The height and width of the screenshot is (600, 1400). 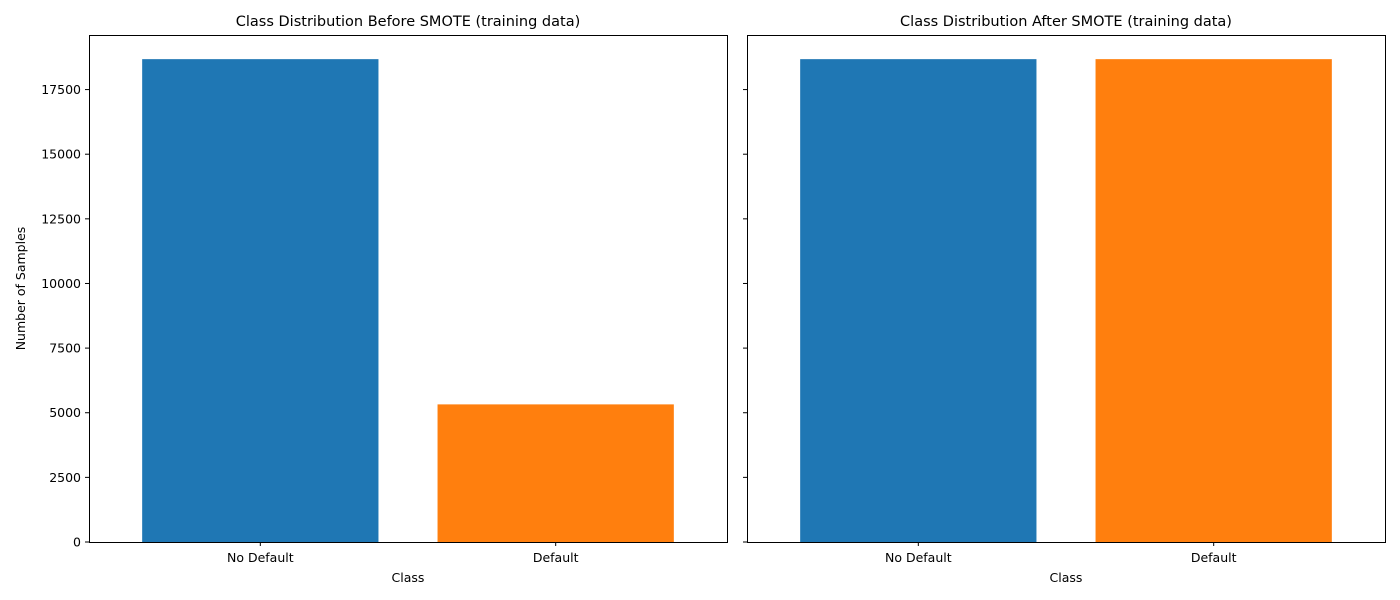 I want to click on y-tick-label: 2500, so click(x=65, y=477).